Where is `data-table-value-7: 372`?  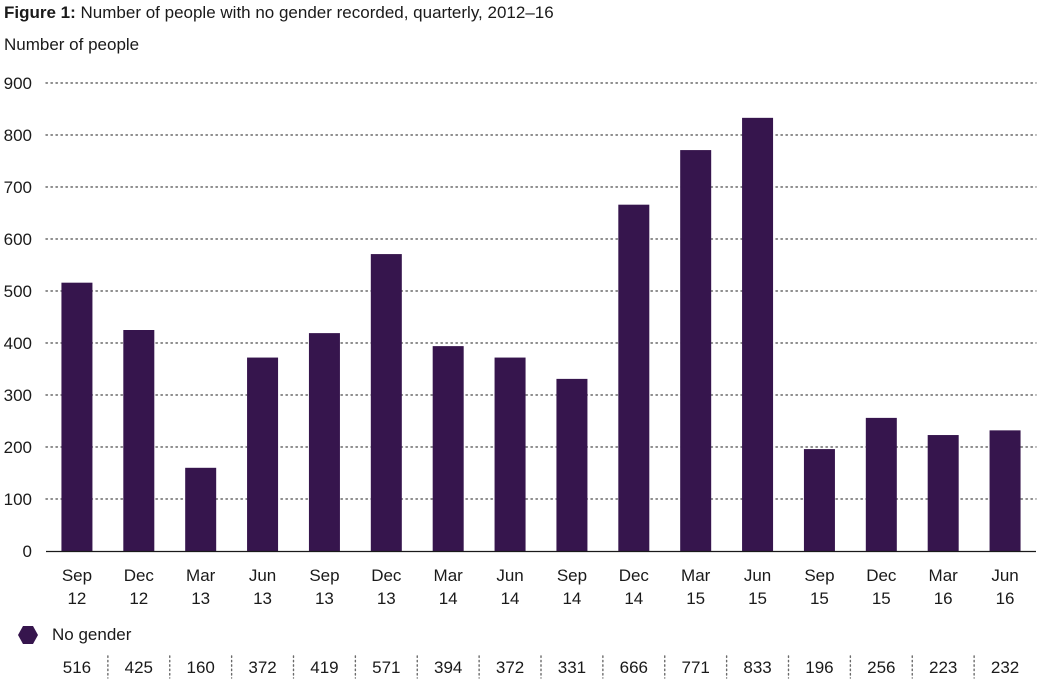 data-table-value-7: 372 is located at coordinates (510, 667).